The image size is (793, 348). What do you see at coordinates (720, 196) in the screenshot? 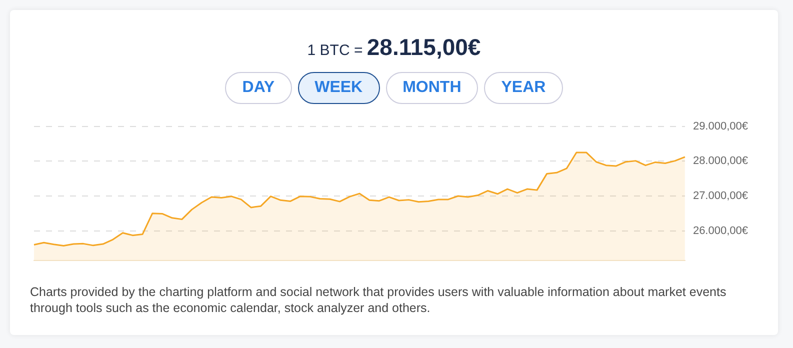
I see `y-tick-label: 27.000,00€` at bounding box center [720, 196].